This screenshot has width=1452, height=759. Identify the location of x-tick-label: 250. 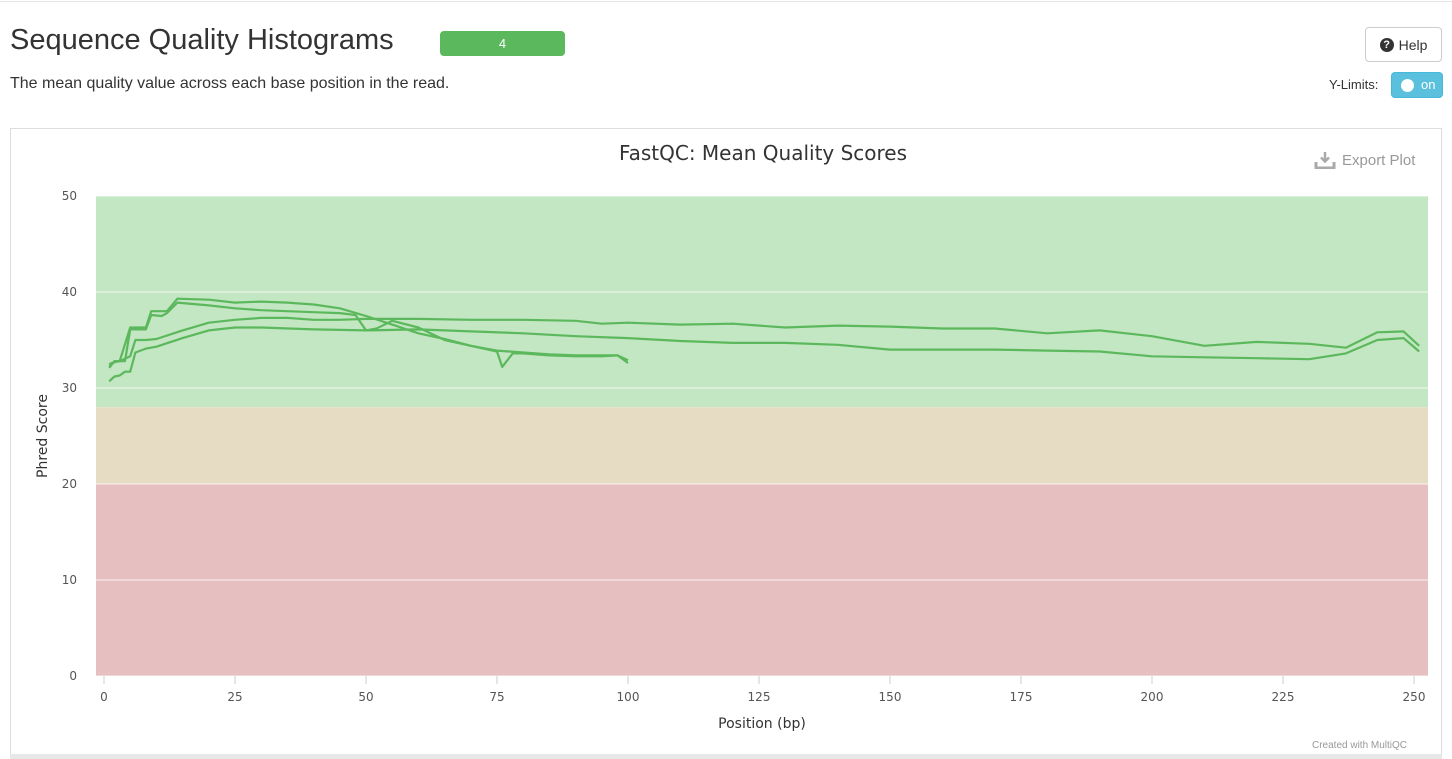
(1414, 697).